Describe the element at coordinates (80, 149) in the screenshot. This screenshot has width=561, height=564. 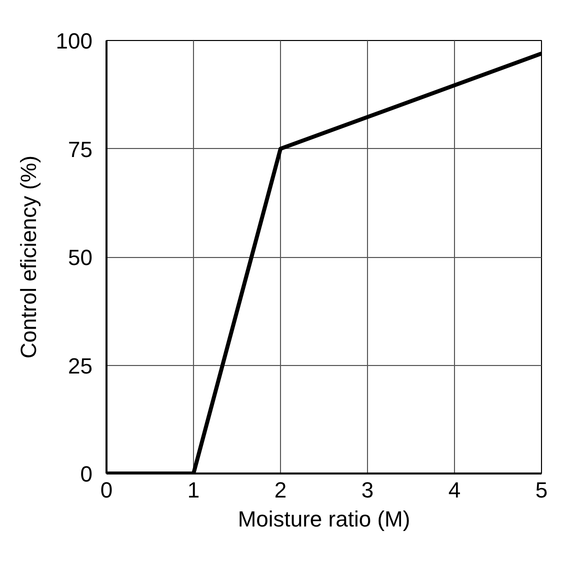
I see `y-tick-label: 75` at that location.